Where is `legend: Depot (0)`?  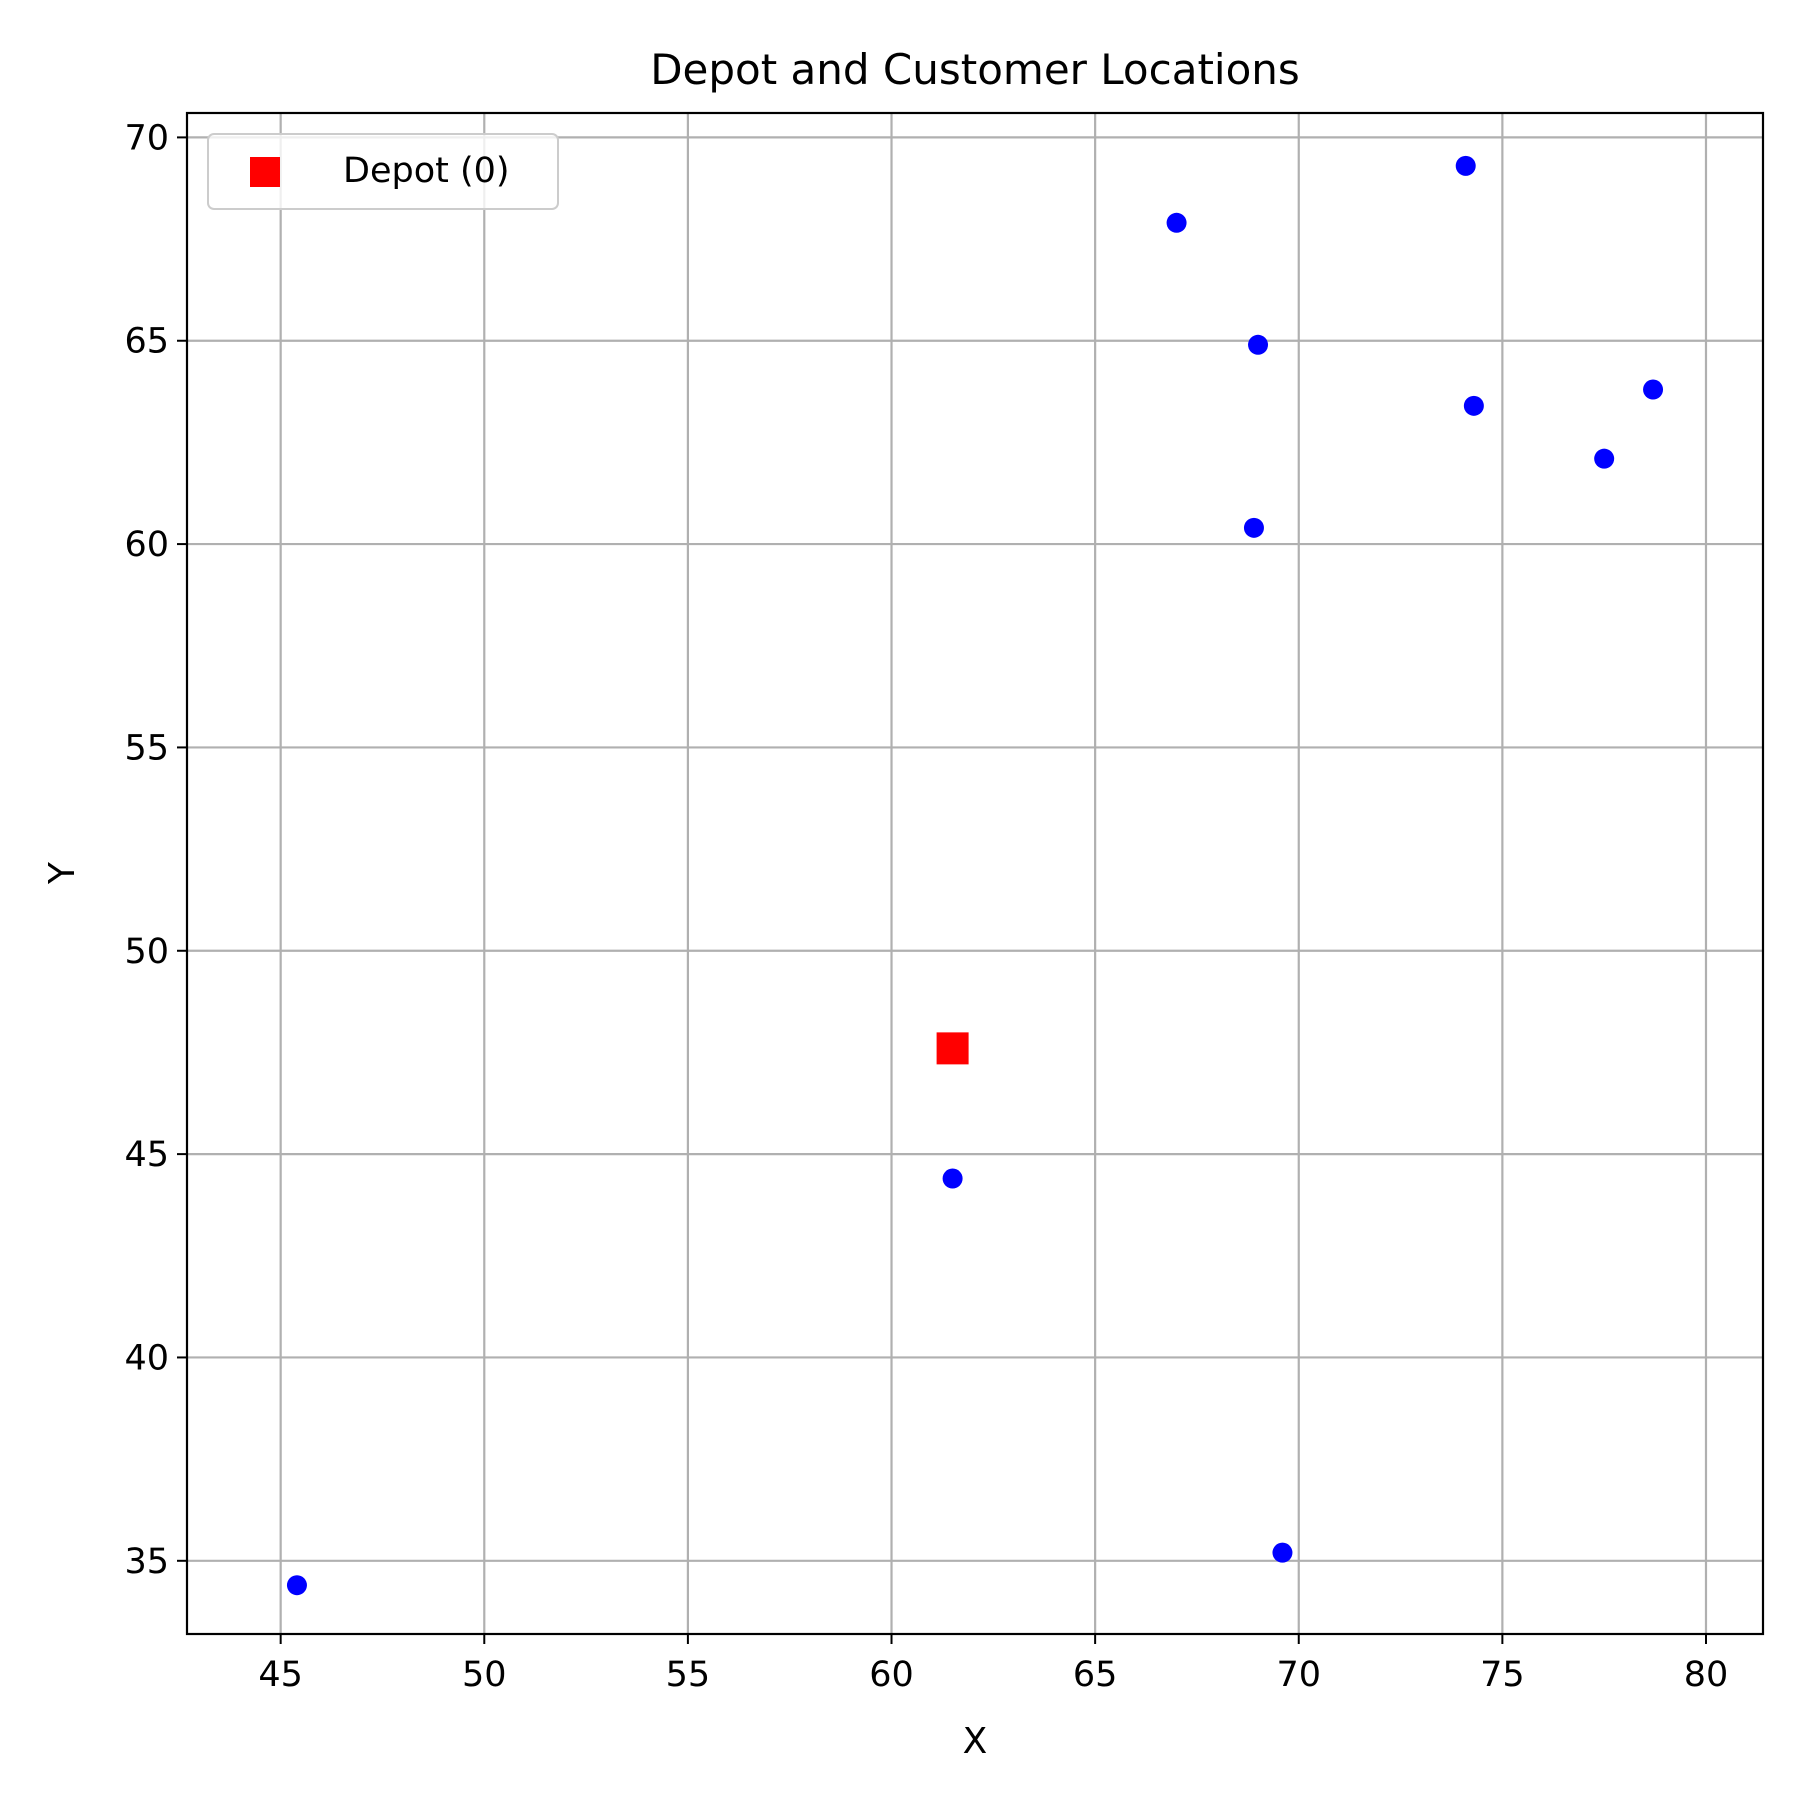 legend: Depot (0) is located at coordinates (383, 171).